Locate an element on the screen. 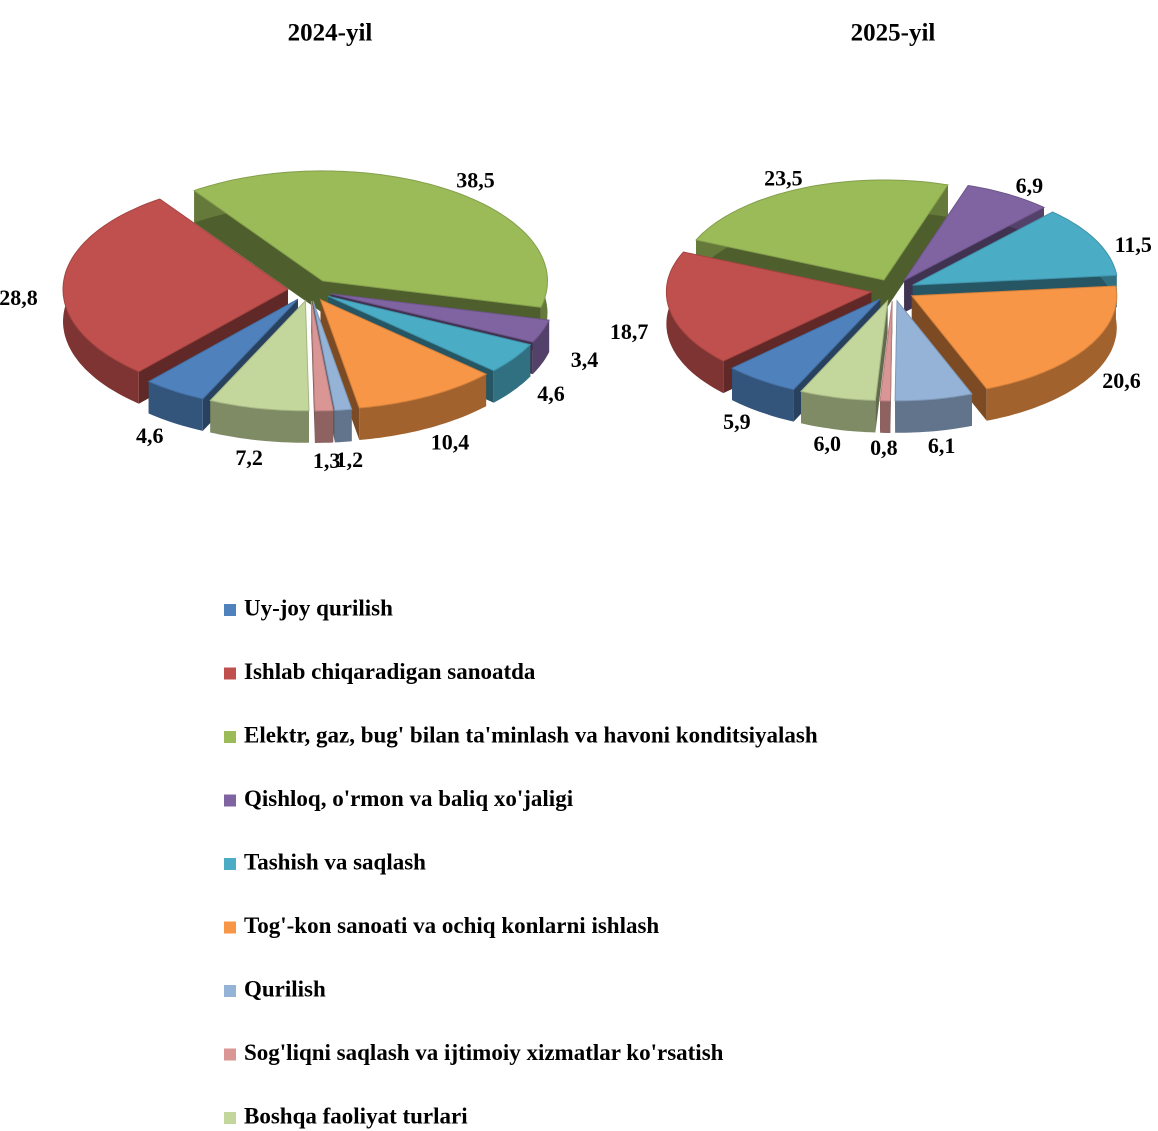 This screenshot has height=1131, width=1158. data-label: 6,0 is located at coordinates (828, 443).